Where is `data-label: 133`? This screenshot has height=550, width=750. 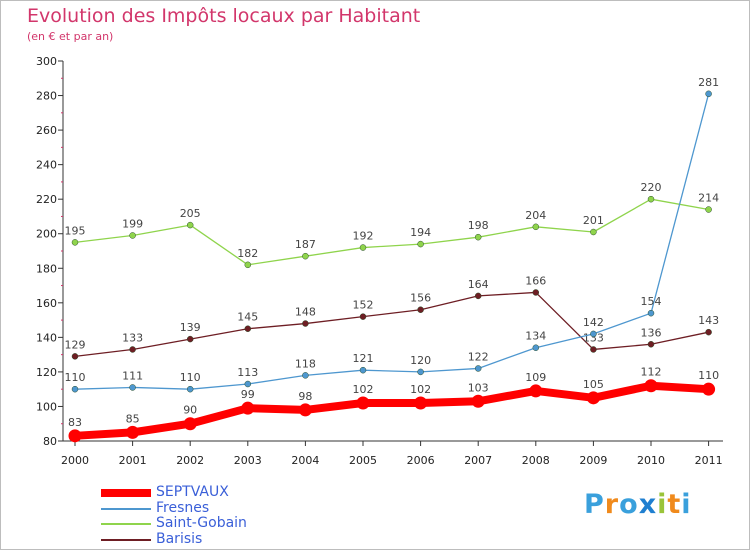
data-label: 133 is located at coordinates (132, 337).